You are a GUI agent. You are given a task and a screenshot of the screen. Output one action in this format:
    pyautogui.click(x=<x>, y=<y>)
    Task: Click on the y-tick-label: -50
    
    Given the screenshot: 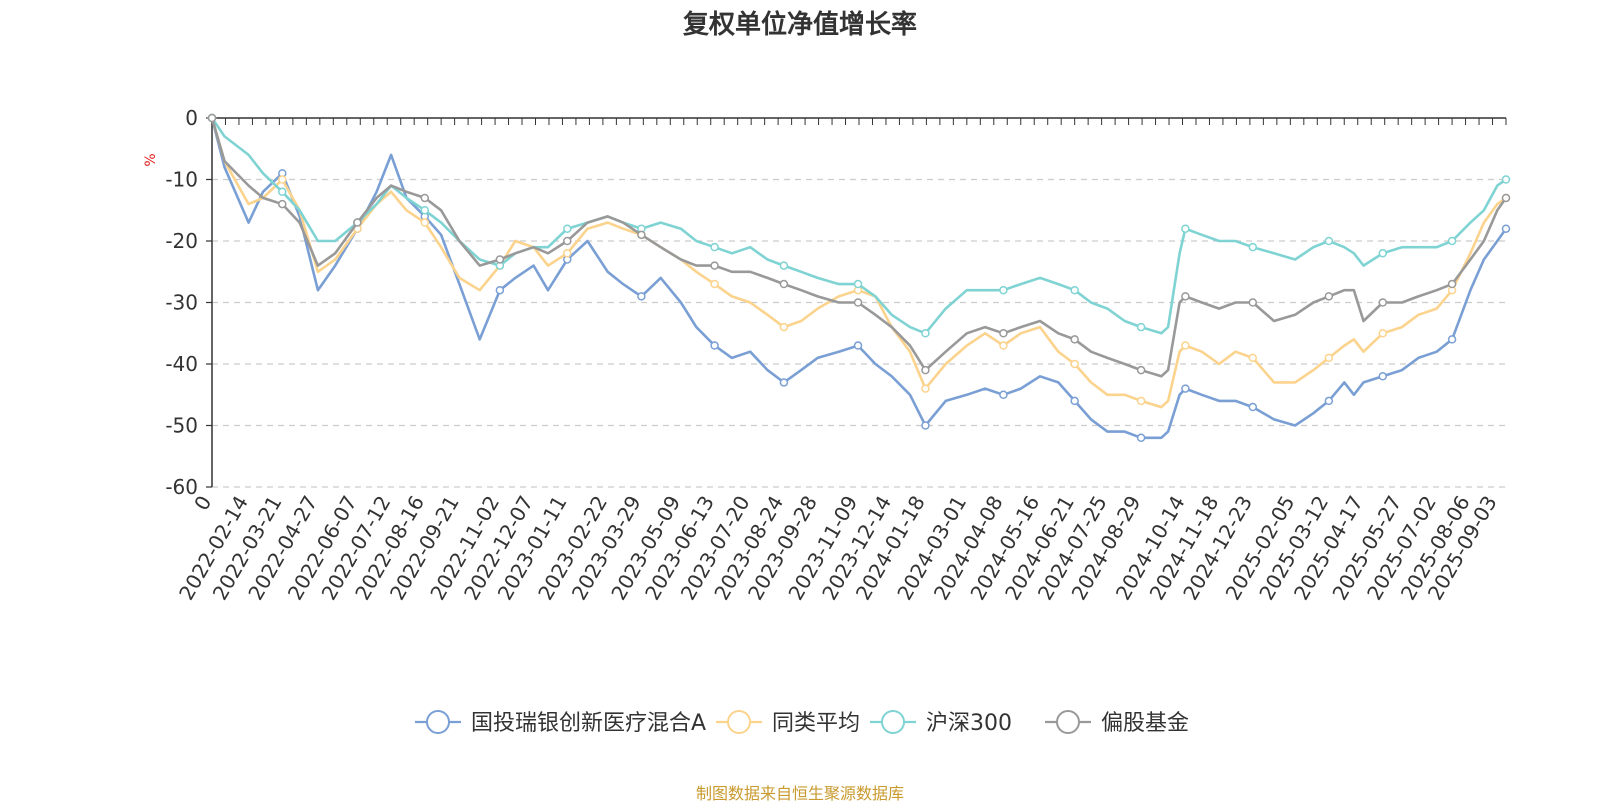 What is the action you would take?
    pyautogui.click(x=181, y=426)
    